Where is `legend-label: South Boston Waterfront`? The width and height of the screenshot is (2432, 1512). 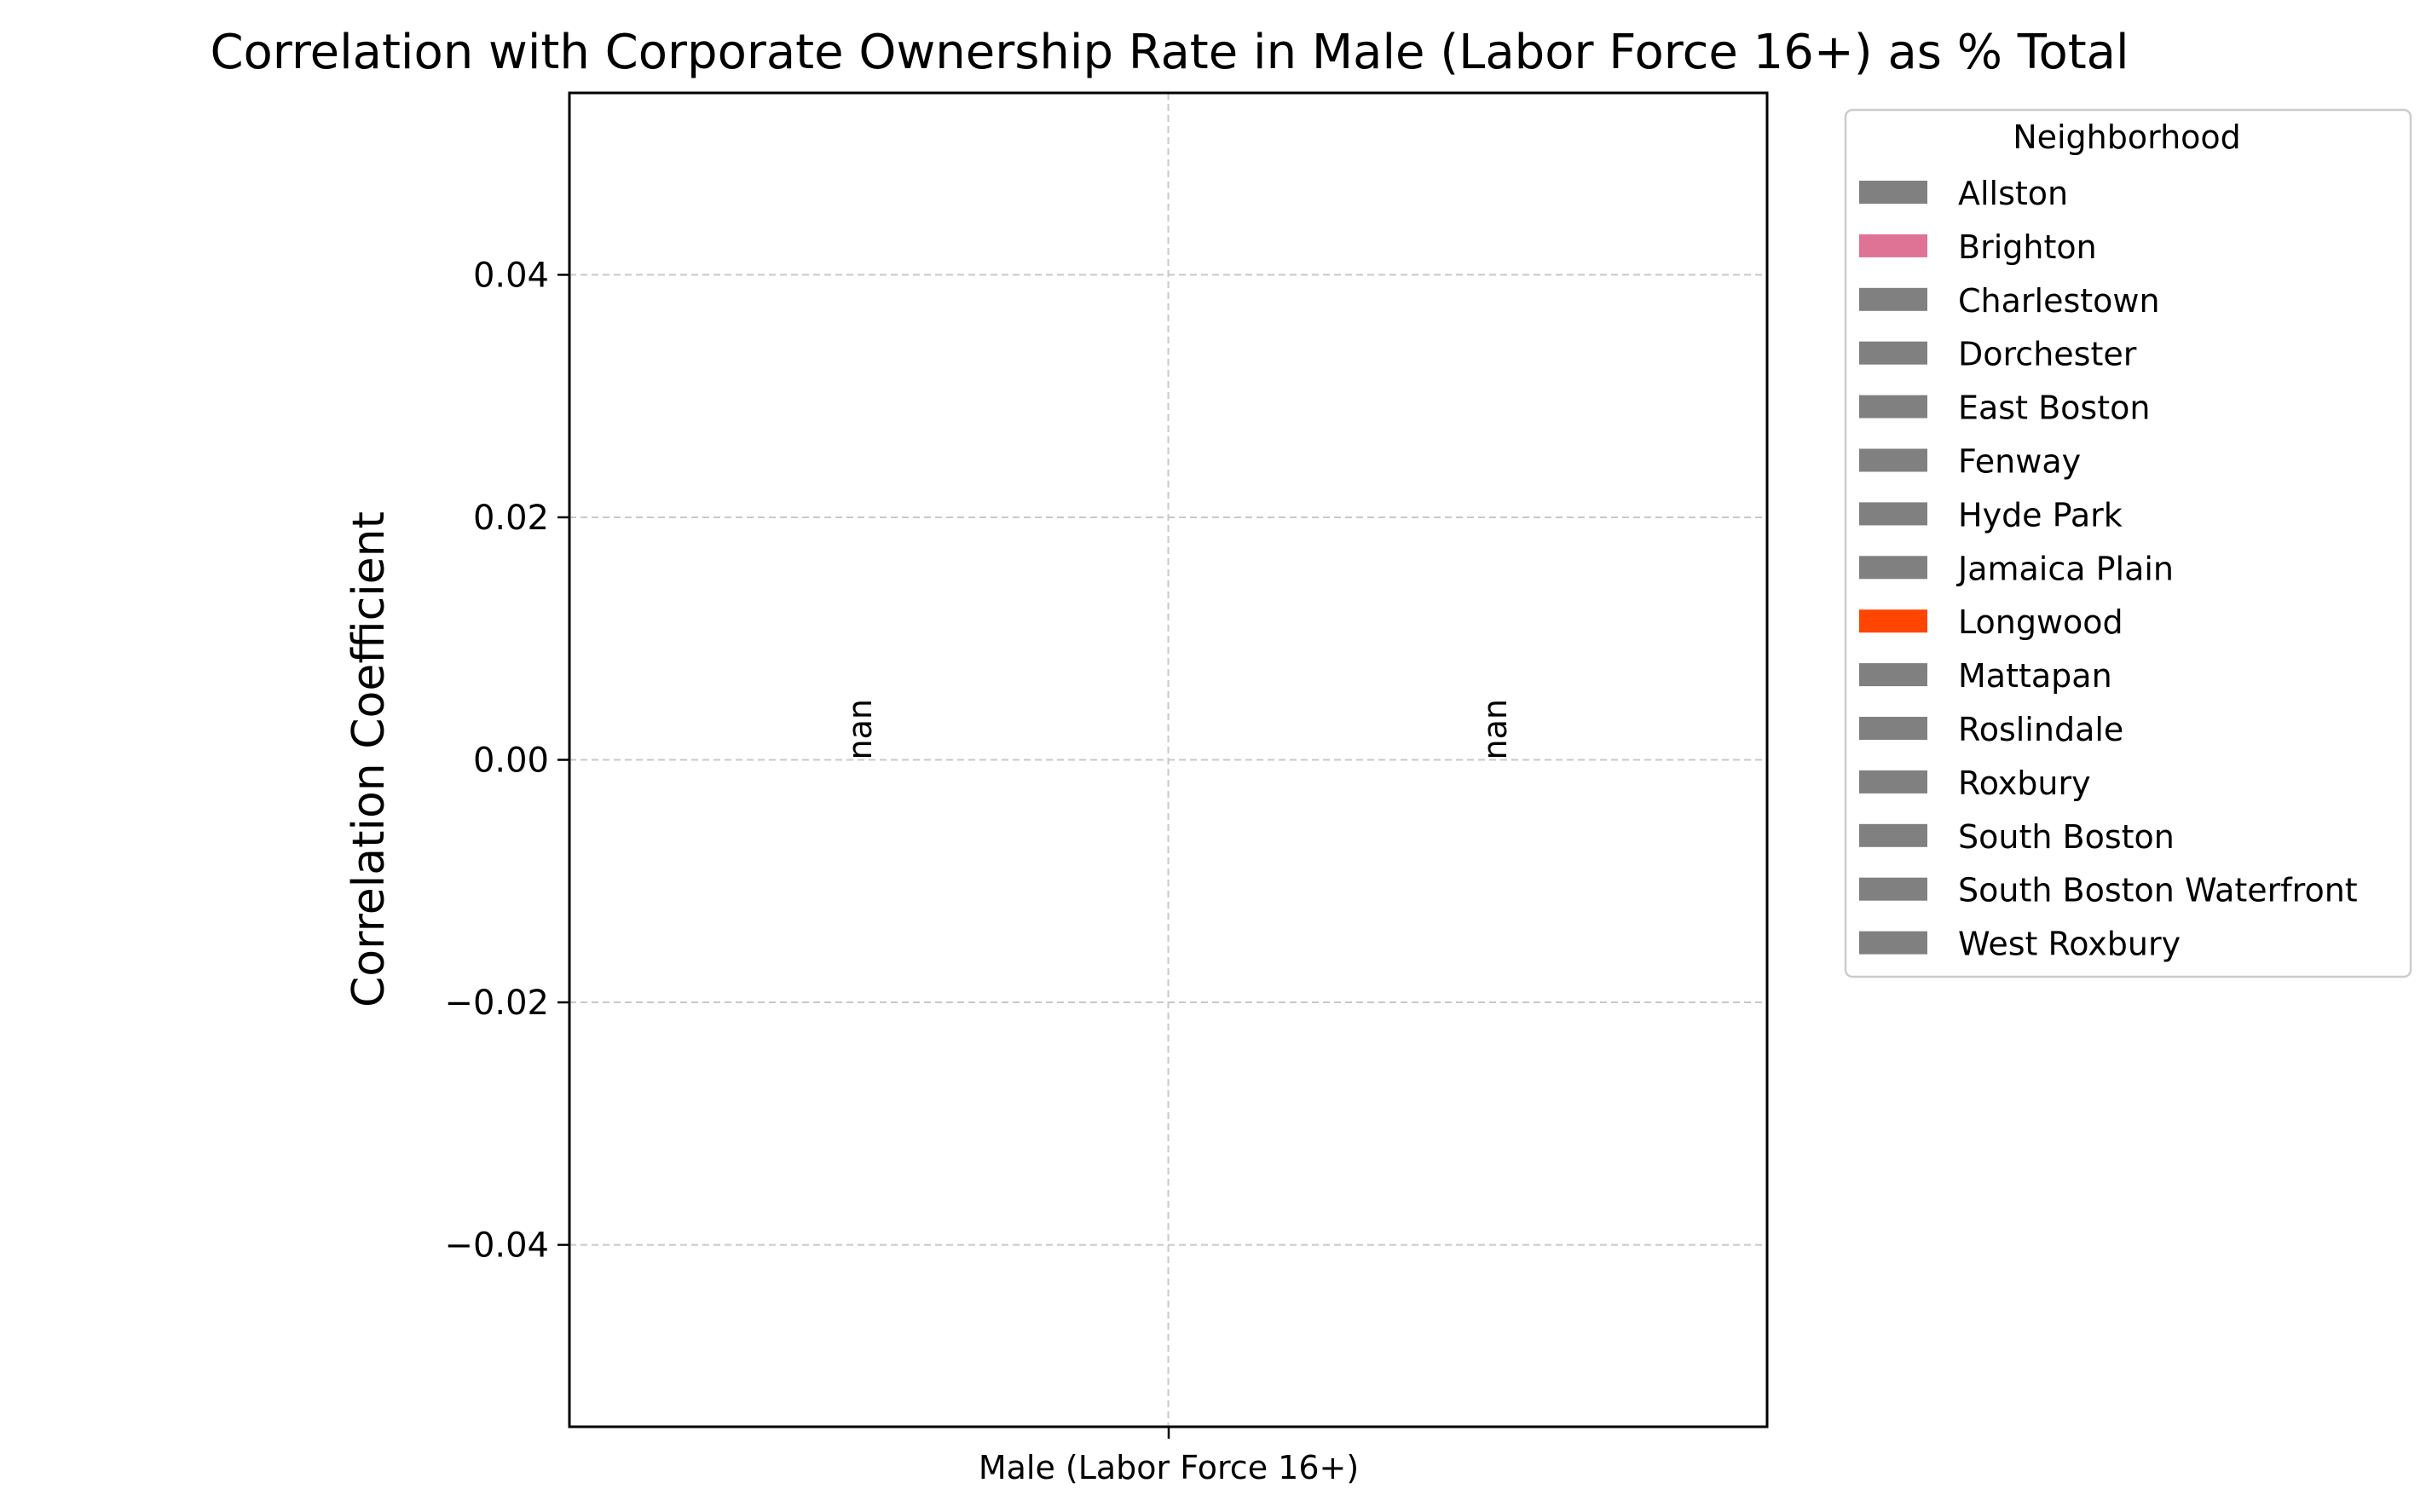 legend-label: South Boston Waterfront is located at coordinates (2158, 890).